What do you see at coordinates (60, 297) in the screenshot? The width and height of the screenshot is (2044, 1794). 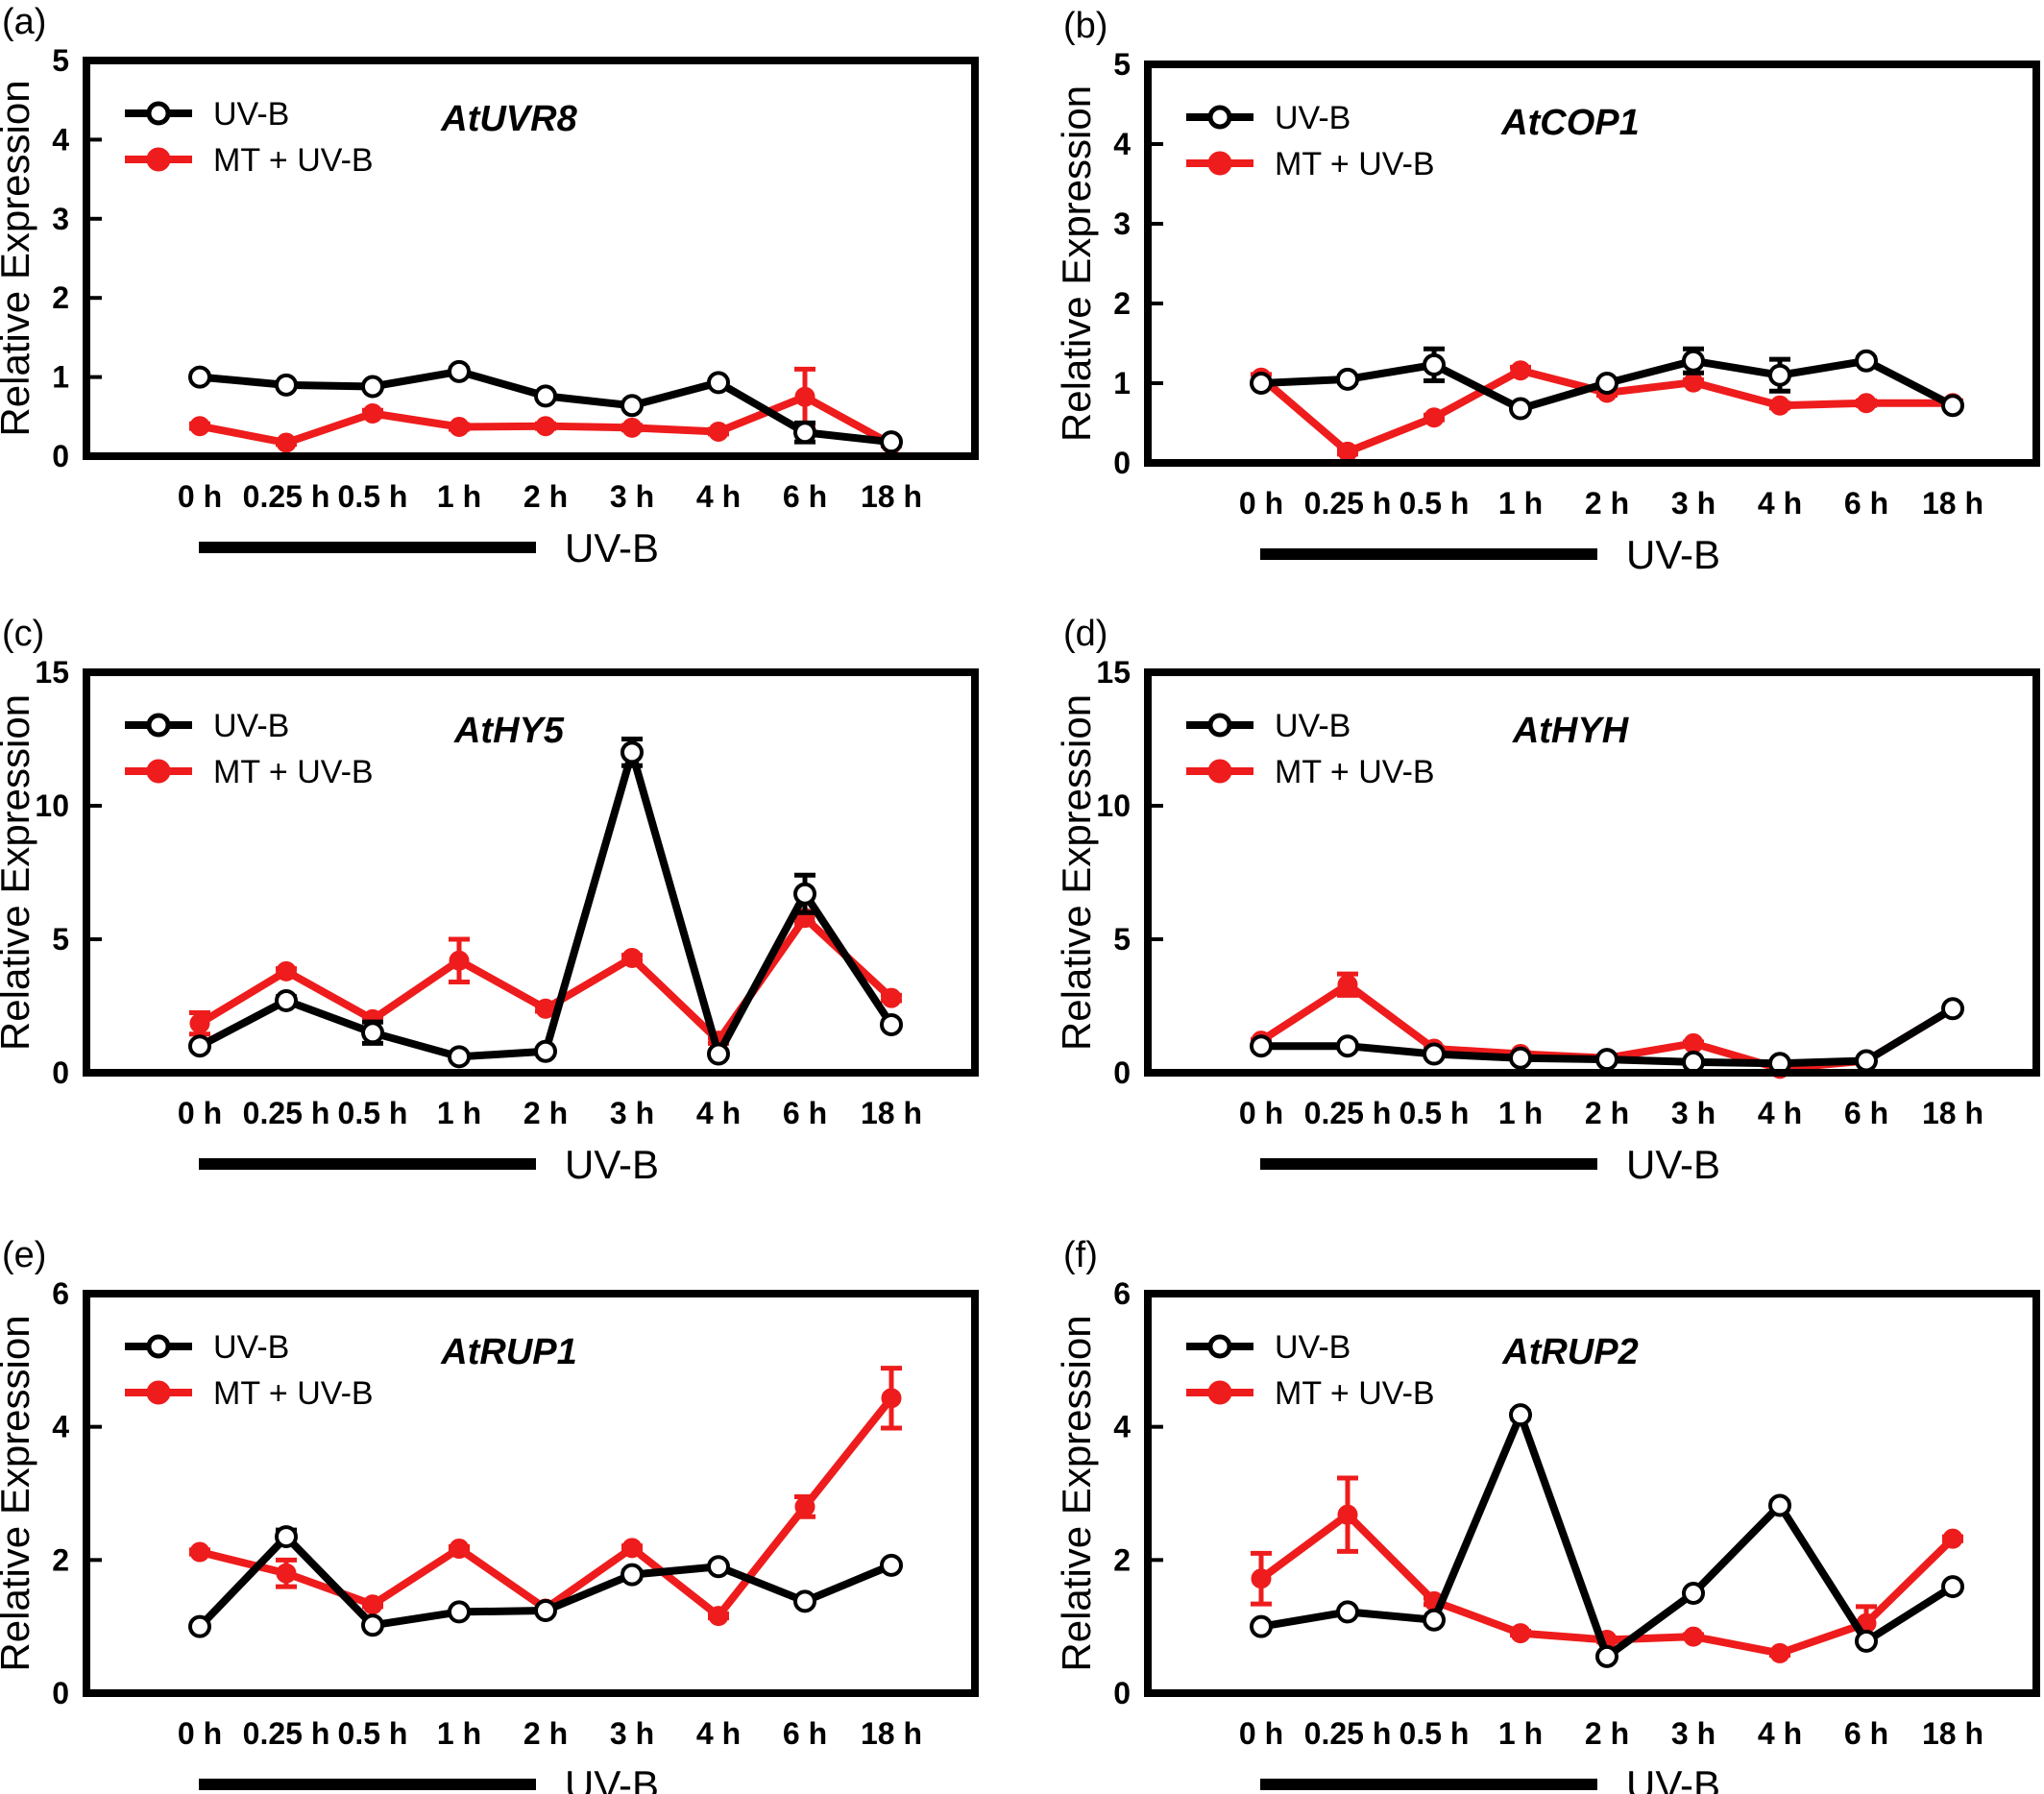 I see `y-tick-label: 2` at bounding box center [60, 297].